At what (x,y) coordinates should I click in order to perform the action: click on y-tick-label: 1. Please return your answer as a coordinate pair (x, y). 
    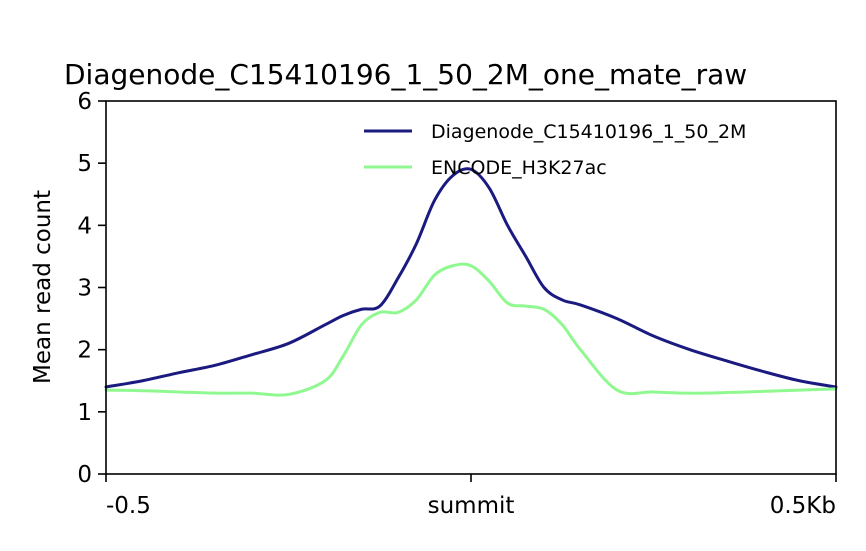
    Looking at the image, I should click on (84, 413).